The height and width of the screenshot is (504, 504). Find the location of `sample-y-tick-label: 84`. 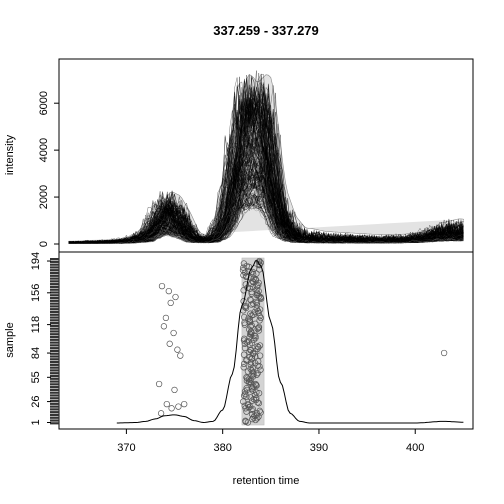

sample-y-tick-label: 84 is located at coordinates (36, 353).